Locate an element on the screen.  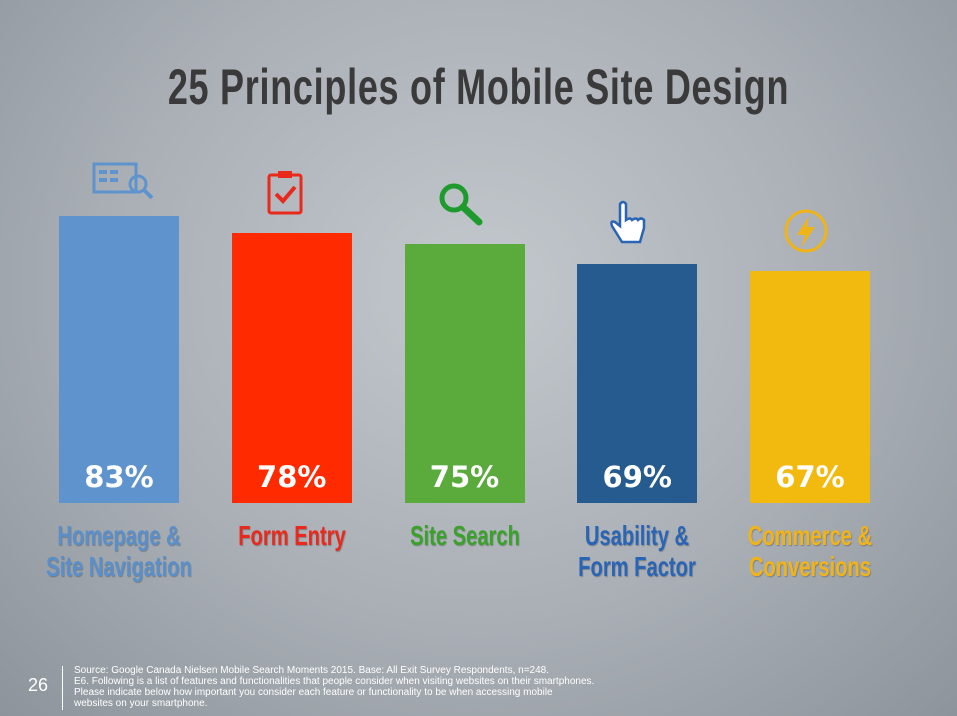
separator is located at coordinates (62, 688).